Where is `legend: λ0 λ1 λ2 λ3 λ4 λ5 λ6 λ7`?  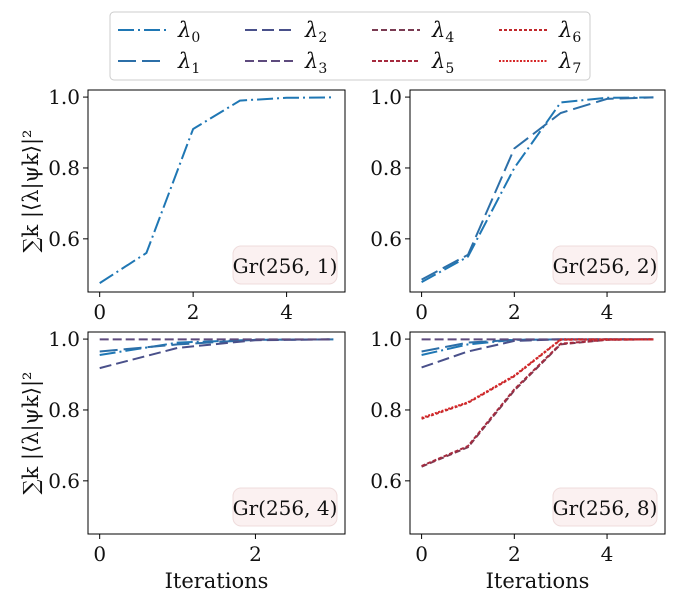 legend: λ0 λ1 λ2 λ3 λ4 λ5 λ6 λ7 is located at coordinates (350, 46).